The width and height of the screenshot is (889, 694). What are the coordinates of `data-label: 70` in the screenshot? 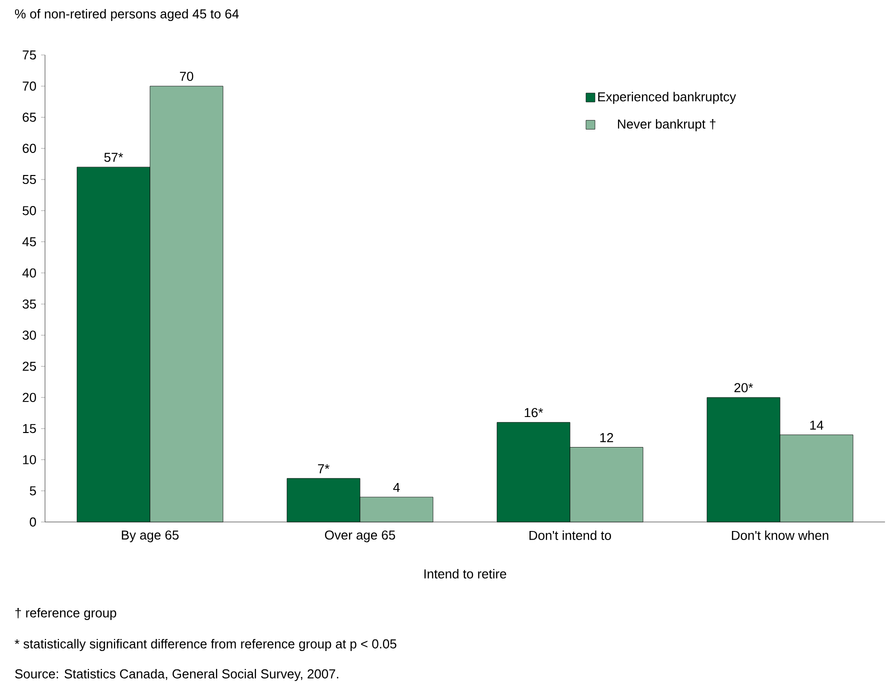 It's located at (187, 76).